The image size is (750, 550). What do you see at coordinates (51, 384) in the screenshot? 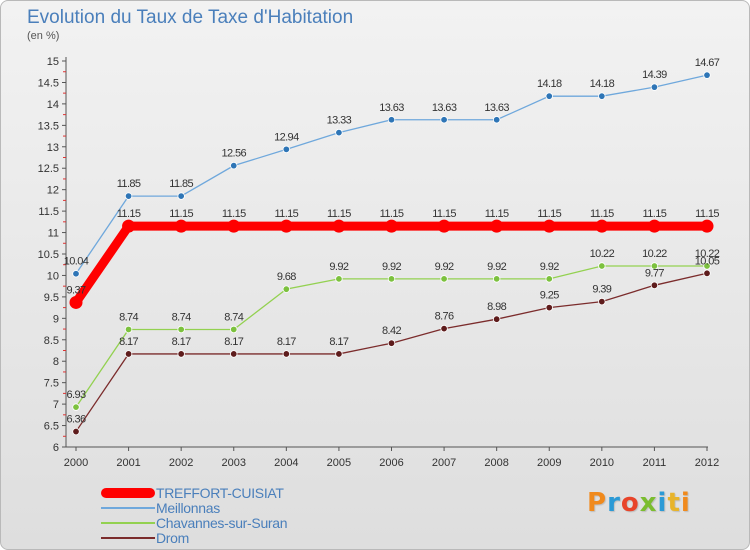
I see `y-tick-label: 7.5` at bounding box center [51, 384].